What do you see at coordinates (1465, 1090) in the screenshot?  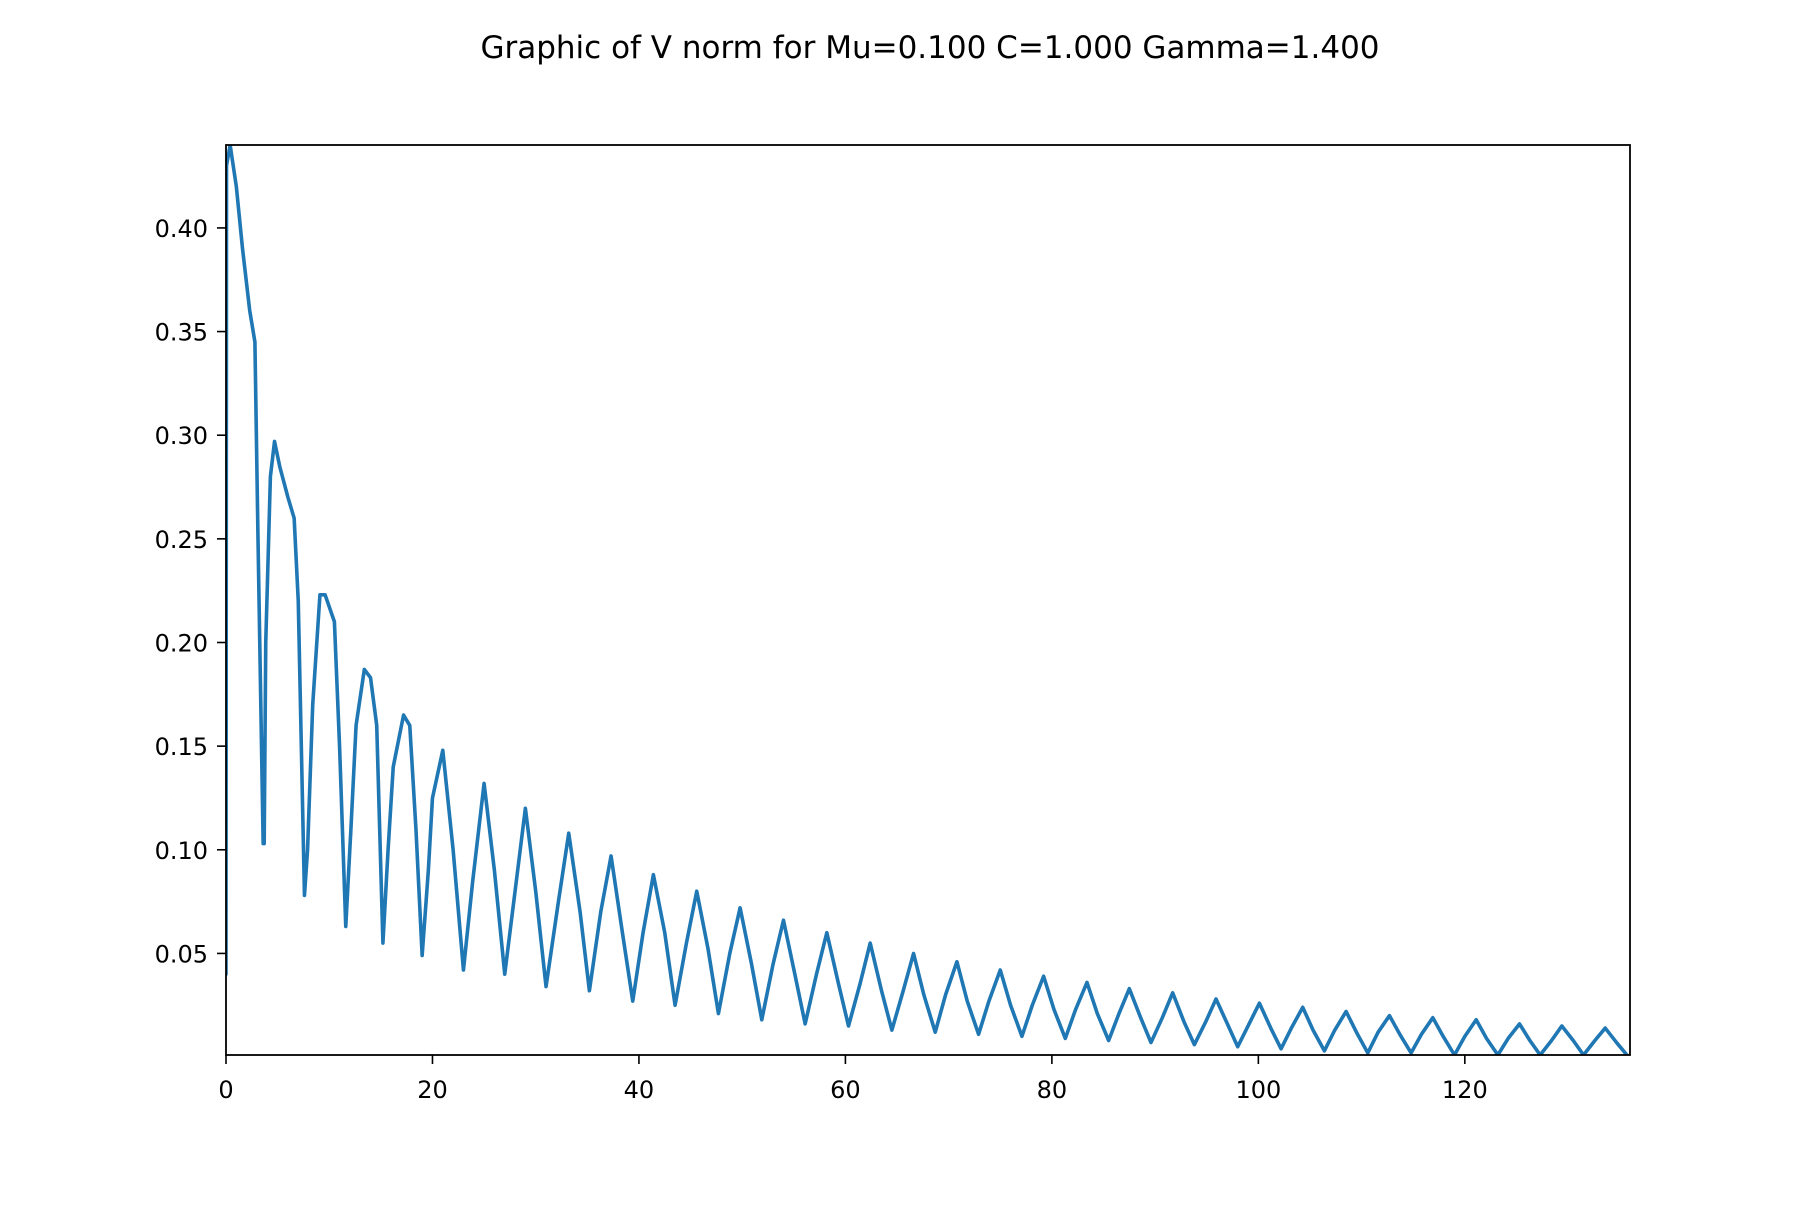 I see `x-tick-label: 120` at bounding box center [1465, 1090].